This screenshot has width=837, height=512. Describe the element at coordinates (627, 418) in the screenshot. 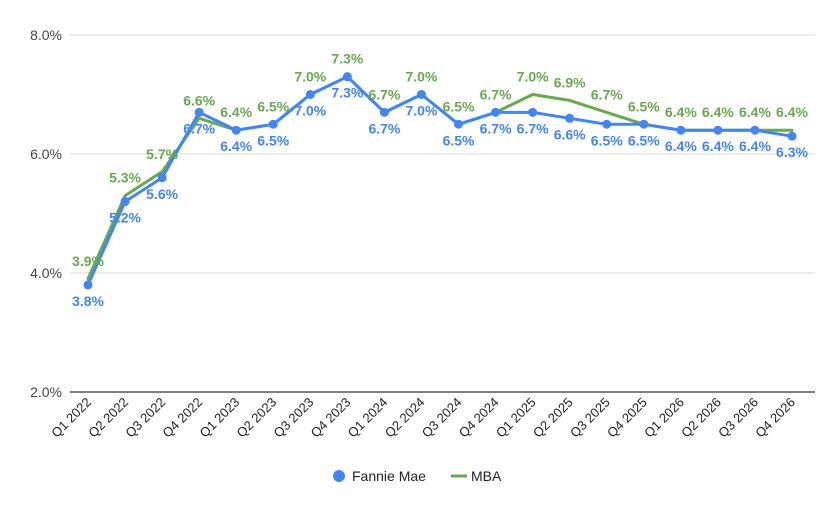

I see `x-tick-label: Q4 2025` at that location.